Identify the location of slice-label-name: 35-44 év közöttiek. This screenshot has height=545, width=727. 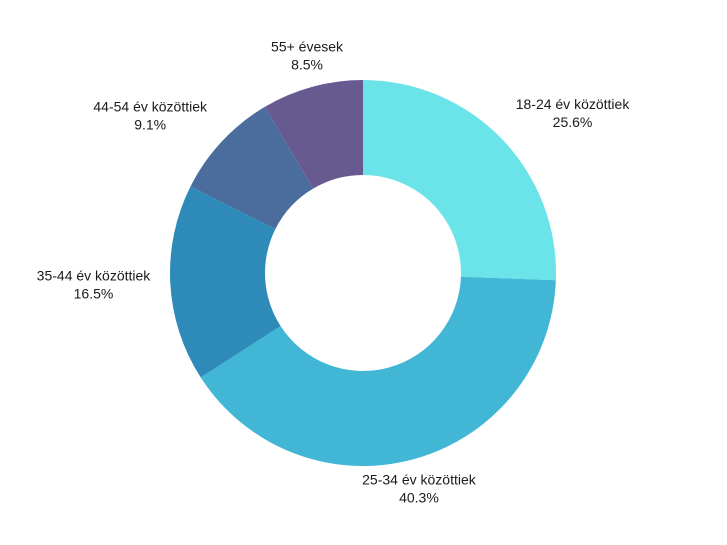
(94, 275).